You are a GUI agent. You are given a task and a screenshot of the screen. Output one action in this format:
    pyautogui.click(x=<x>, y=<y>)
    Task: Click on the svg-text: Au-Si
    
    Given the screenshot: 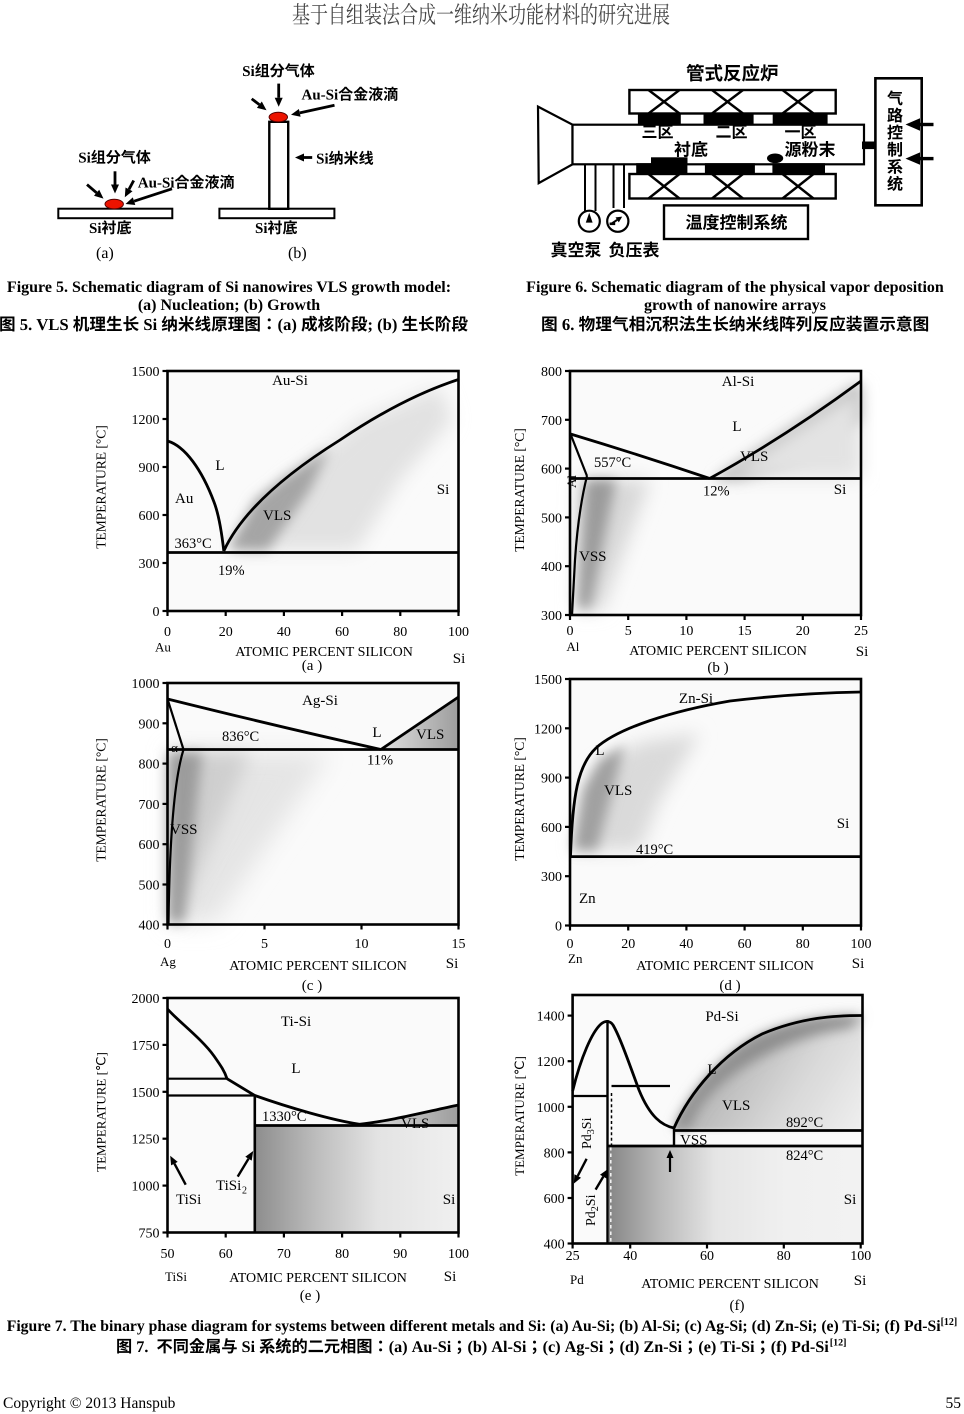 What is the action you would take?
    pyautogui.click(x=290, y=381)
    